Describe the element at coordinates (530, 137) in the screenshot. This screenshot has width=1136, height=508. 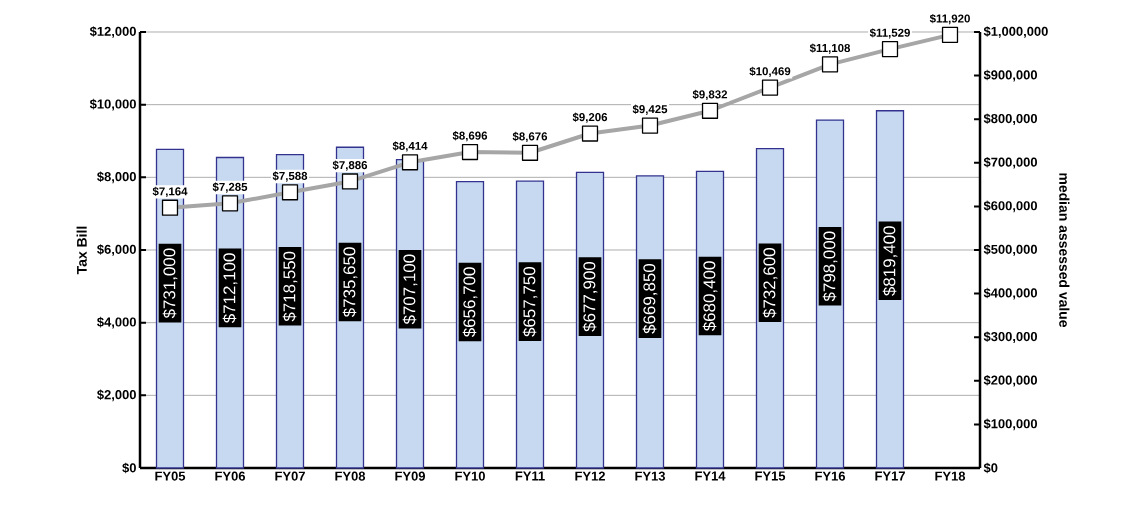
I see `data-label: $8,676` at that location.